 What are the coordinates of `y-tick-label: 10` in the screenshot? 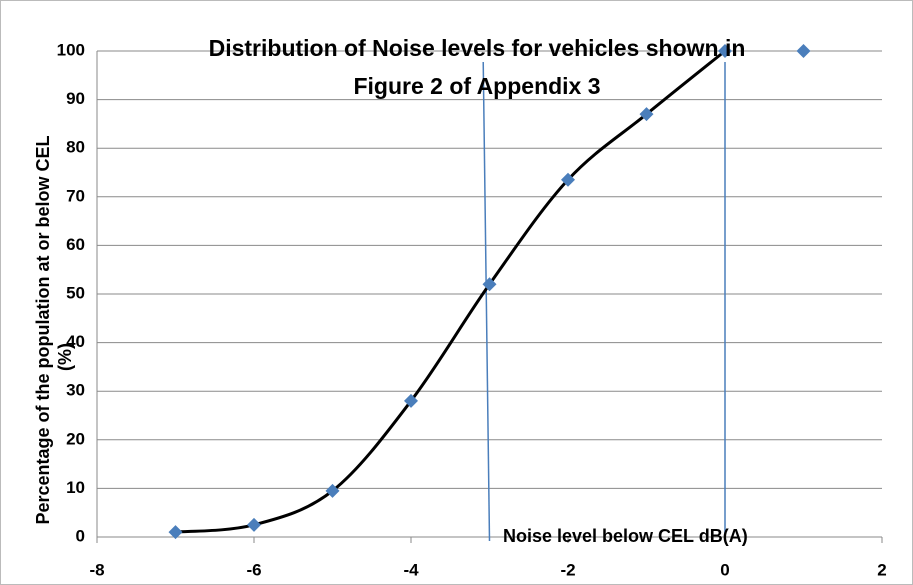 It's located at (75, 487).